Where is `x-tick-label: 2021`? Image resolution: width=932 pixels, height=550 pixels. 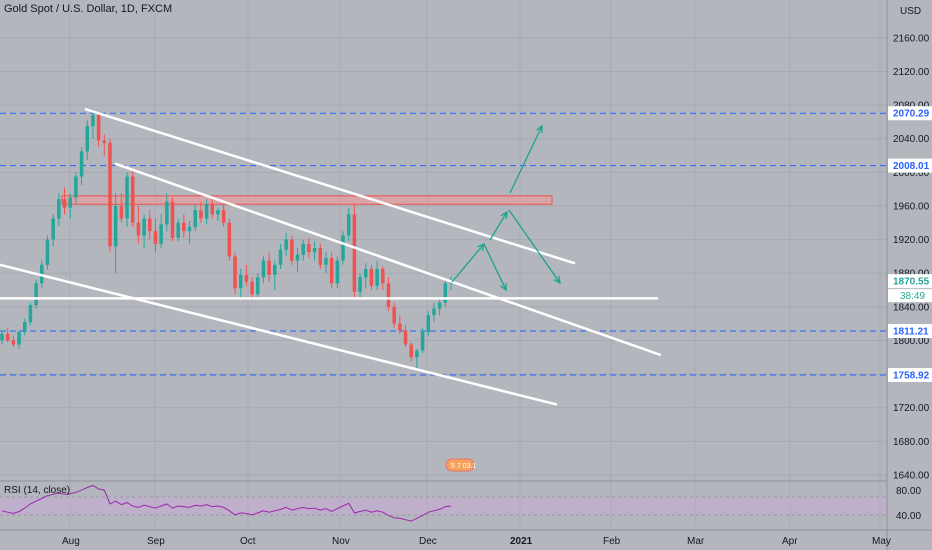
x-tick-label: 2021 is located at coordinates (521, 541).